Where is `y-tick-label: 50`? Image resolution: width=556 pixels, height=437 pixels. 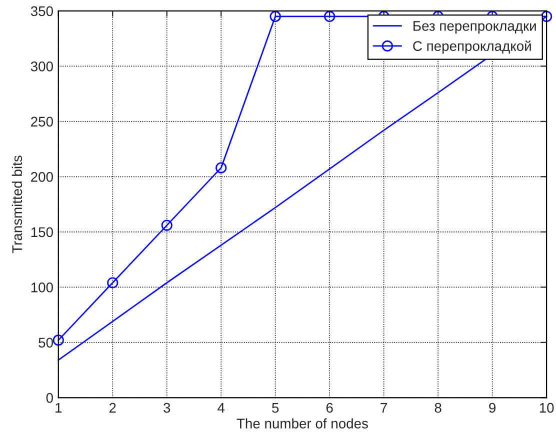
y-tick-label: 50 is located at coordinates (45, 343).